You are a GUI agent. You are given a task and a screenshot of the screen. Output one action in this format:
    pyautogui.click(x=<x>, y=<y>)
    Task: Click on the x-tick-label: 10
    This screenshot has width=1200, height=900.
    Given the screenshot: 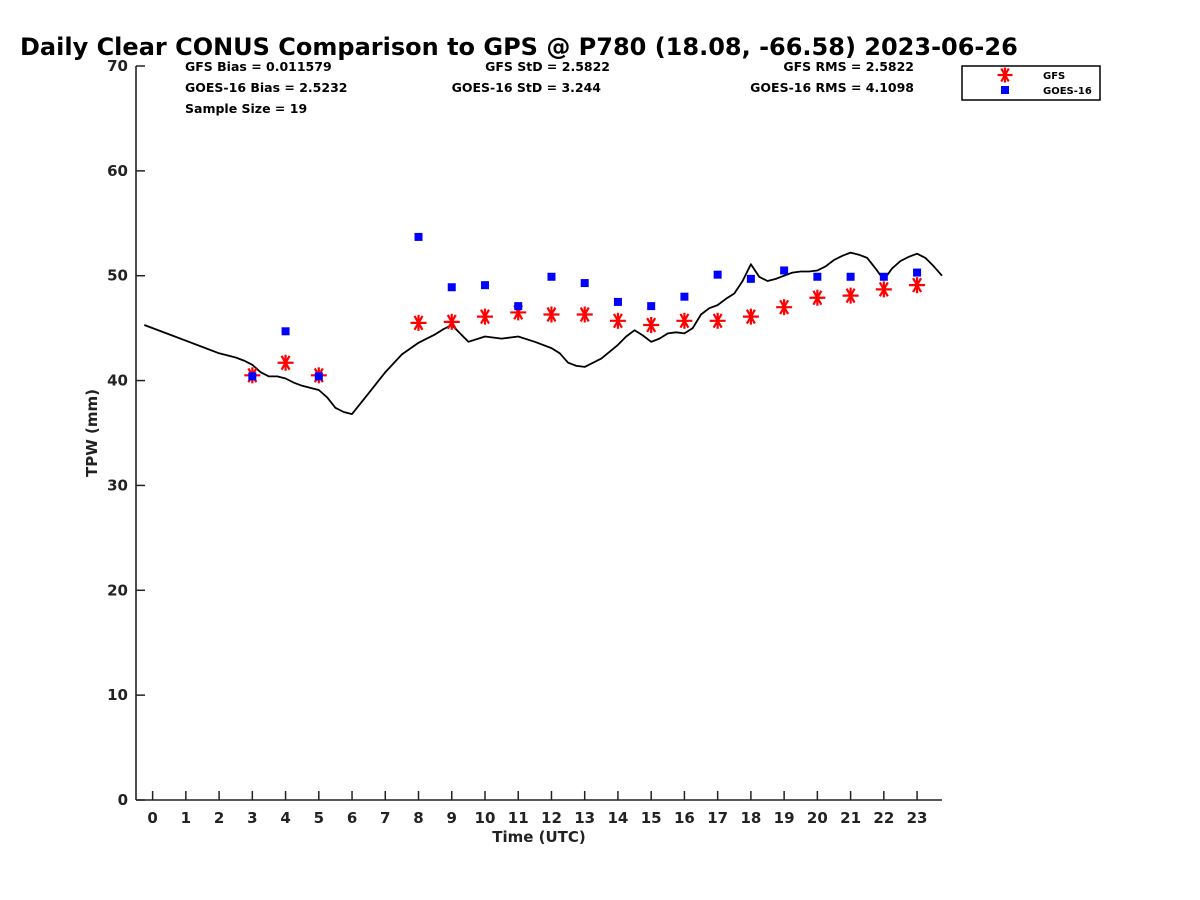 What is the action you would take?
    pyautogui.click(x=485, y=818)
    